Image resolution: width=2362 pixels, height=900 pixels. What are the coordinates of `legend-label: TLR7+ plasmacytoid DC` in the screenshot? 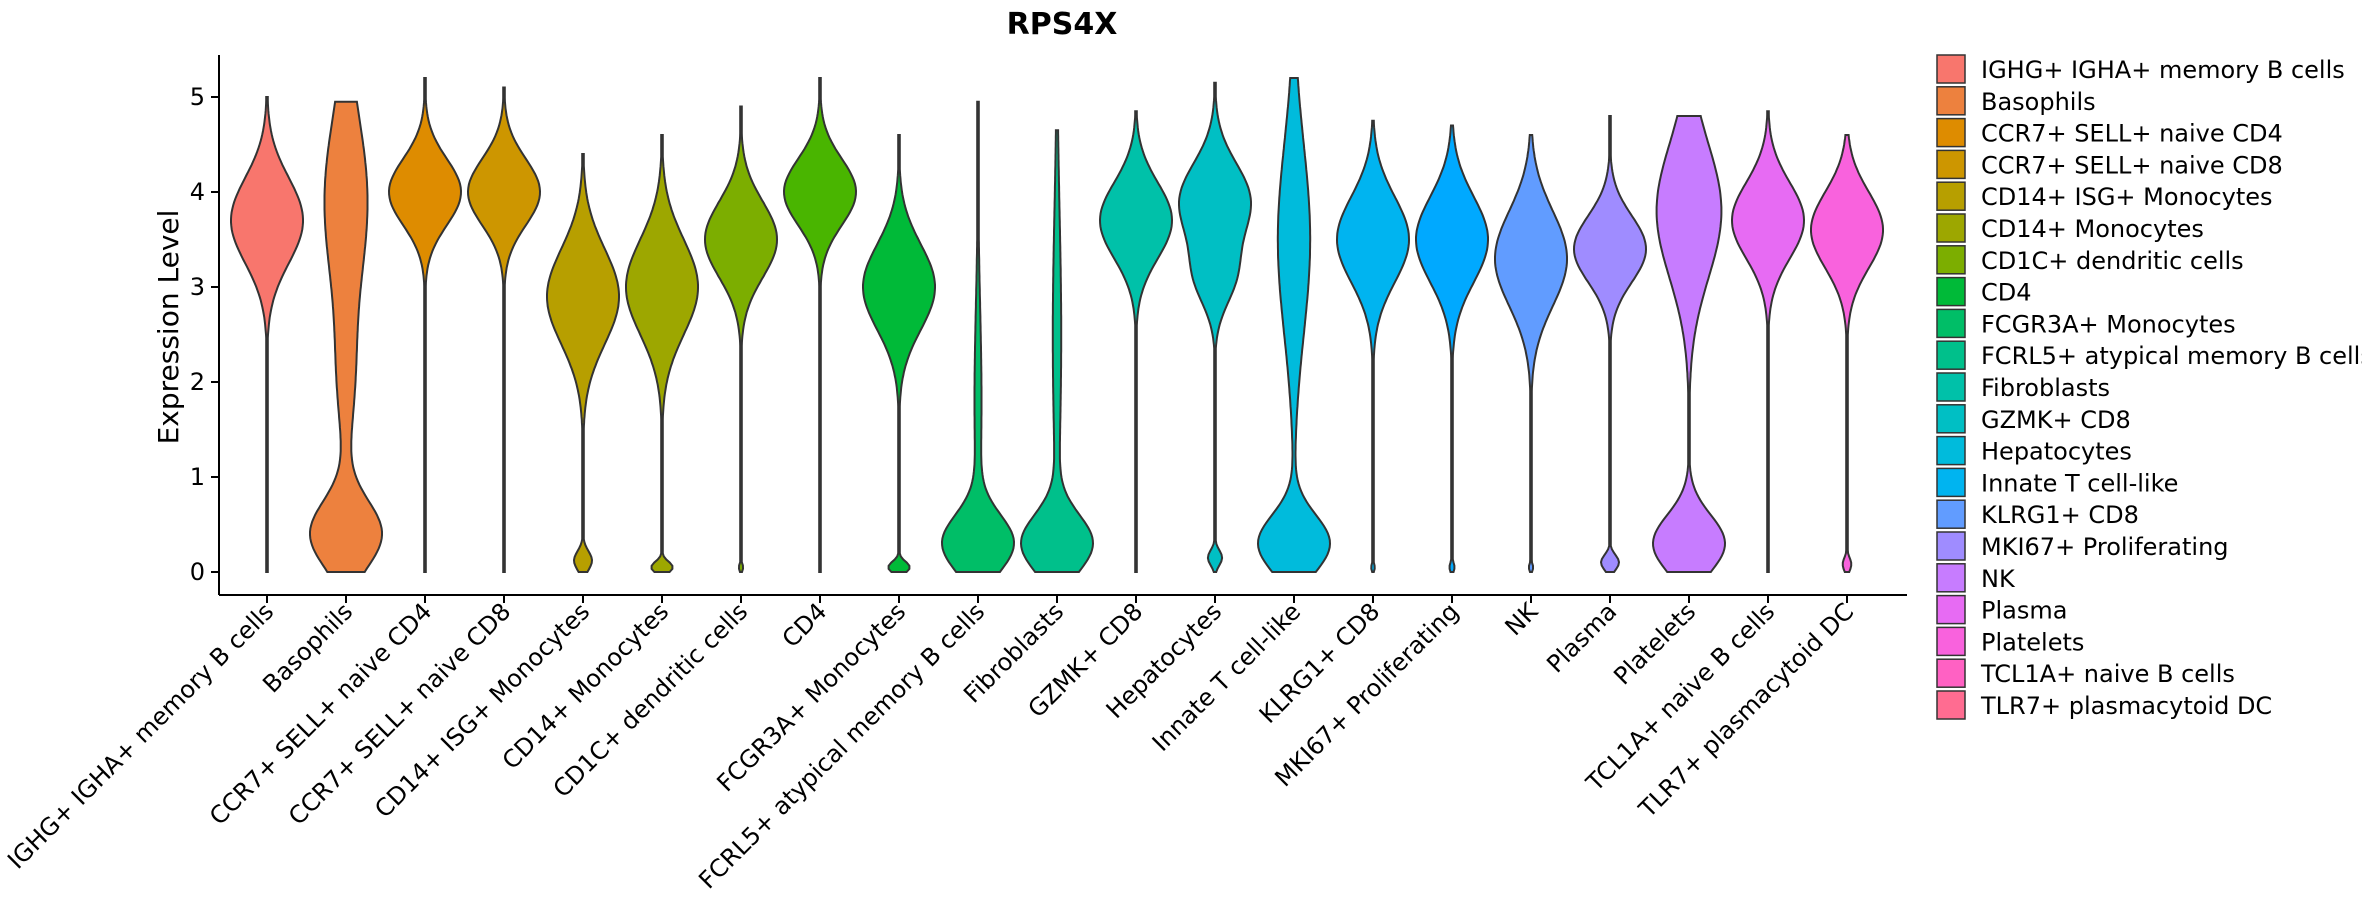 It's located at (2126, 706).